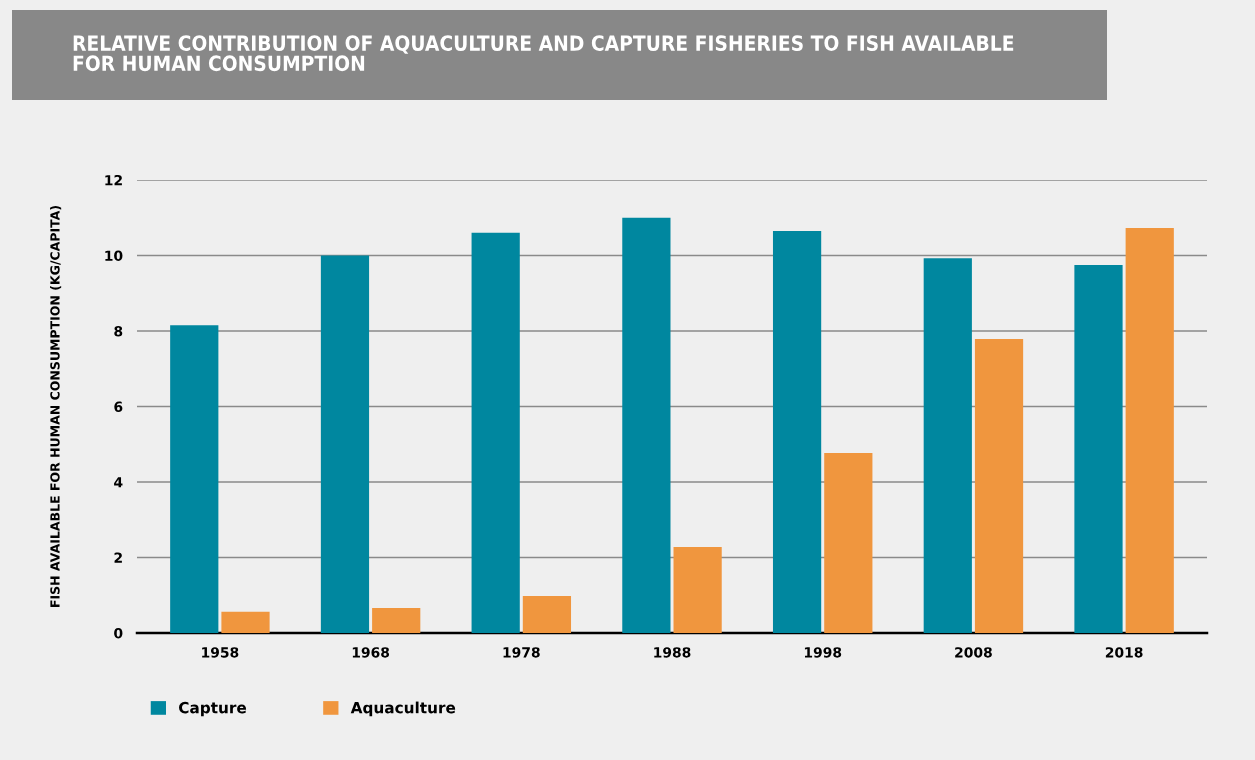 The image size is (1255, 760). What do you see at coordinates (403, 709) in the screenshot?
I see `legend-label: Aquaculture` at bounding box center [403, 709].